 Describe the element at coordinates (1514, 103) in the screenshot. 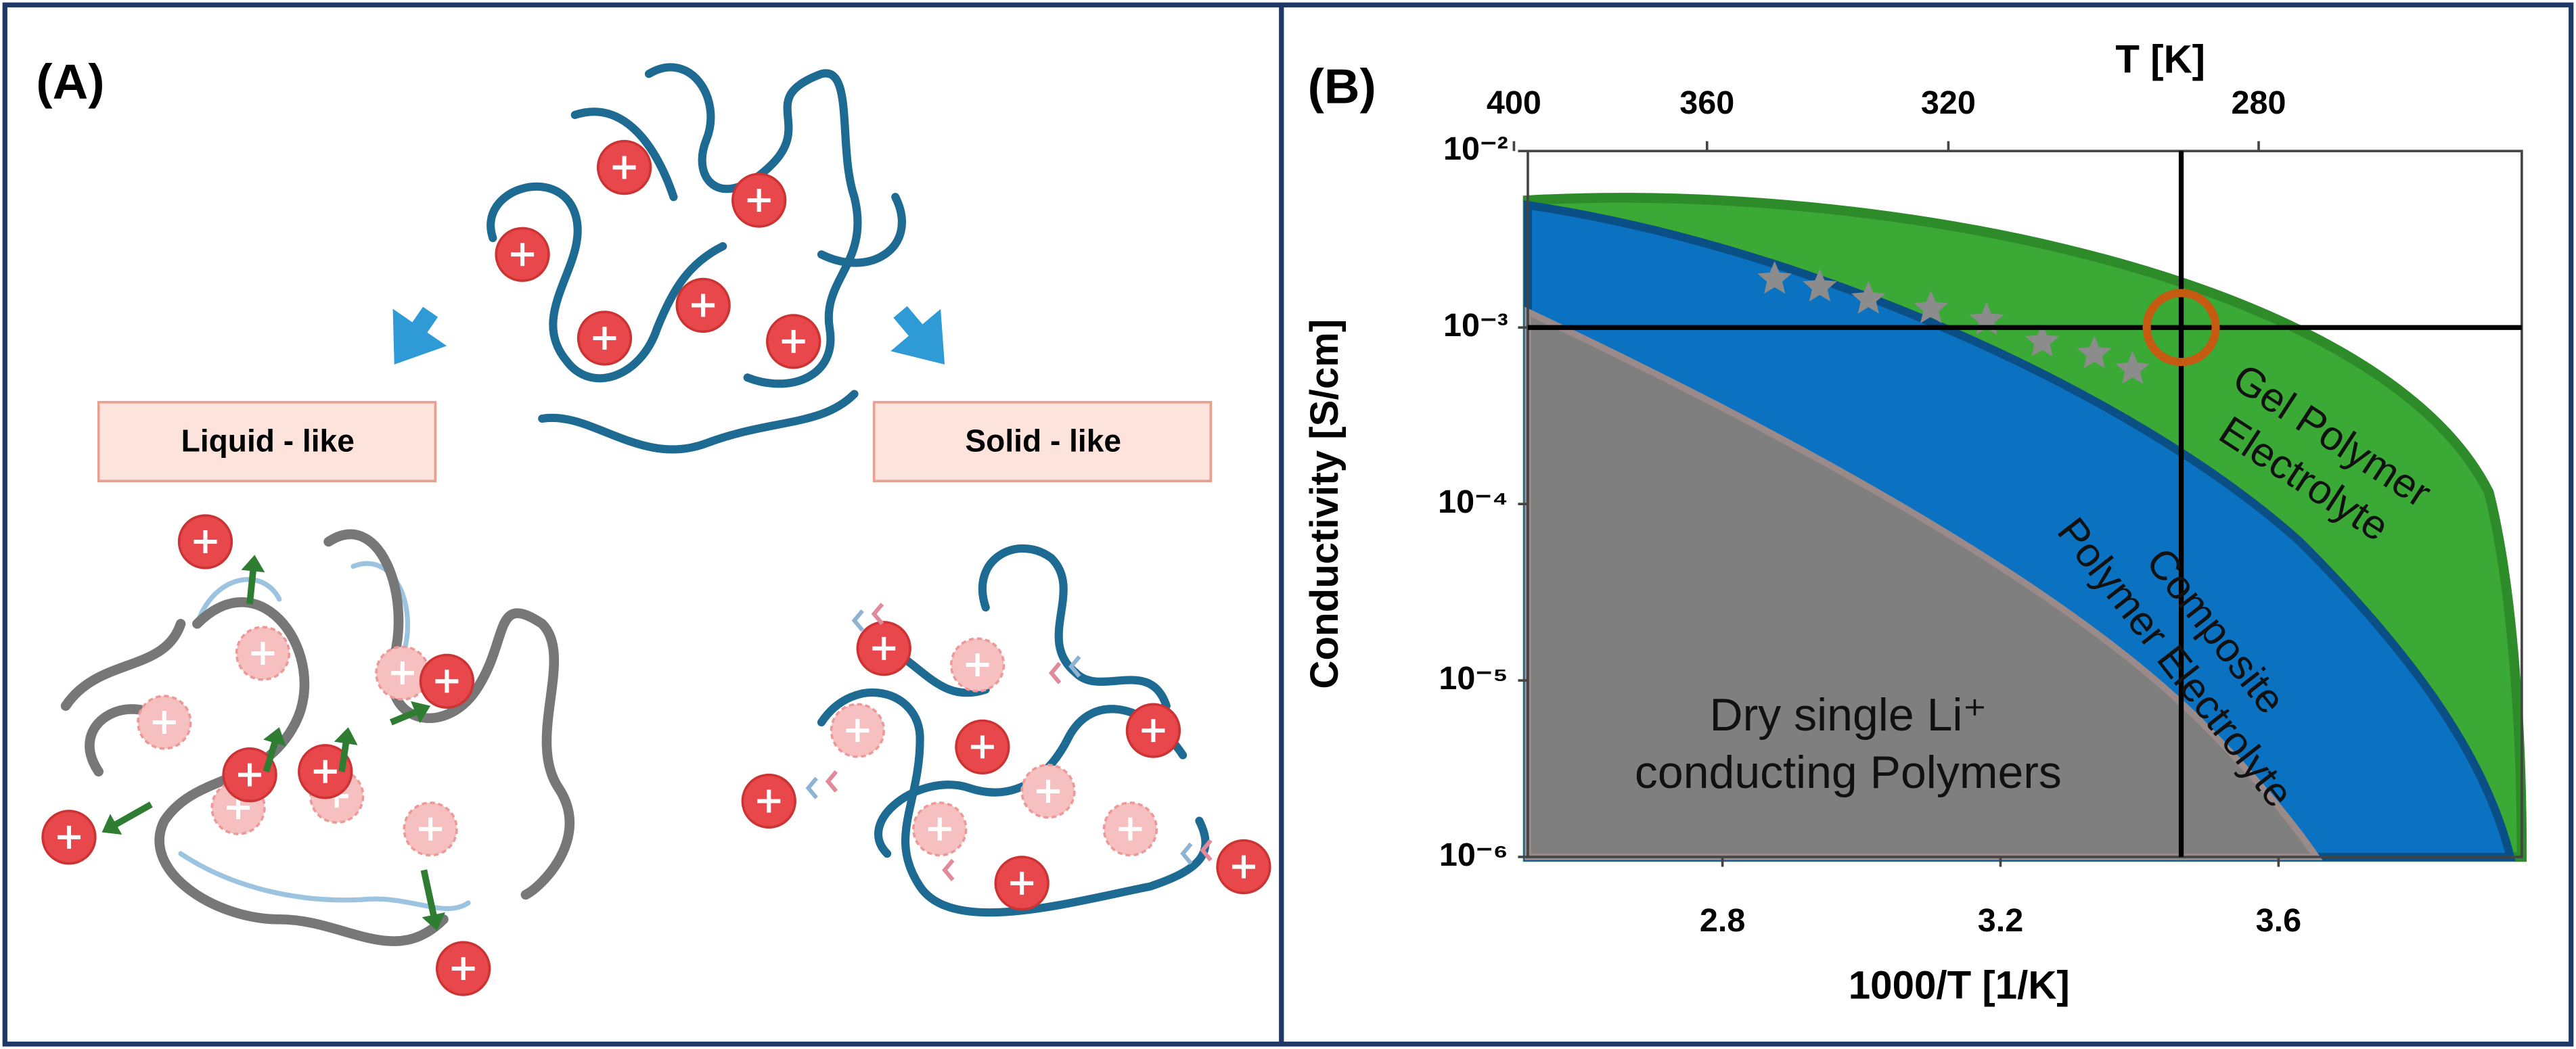

I see `top-tick-label: 400` at that location.